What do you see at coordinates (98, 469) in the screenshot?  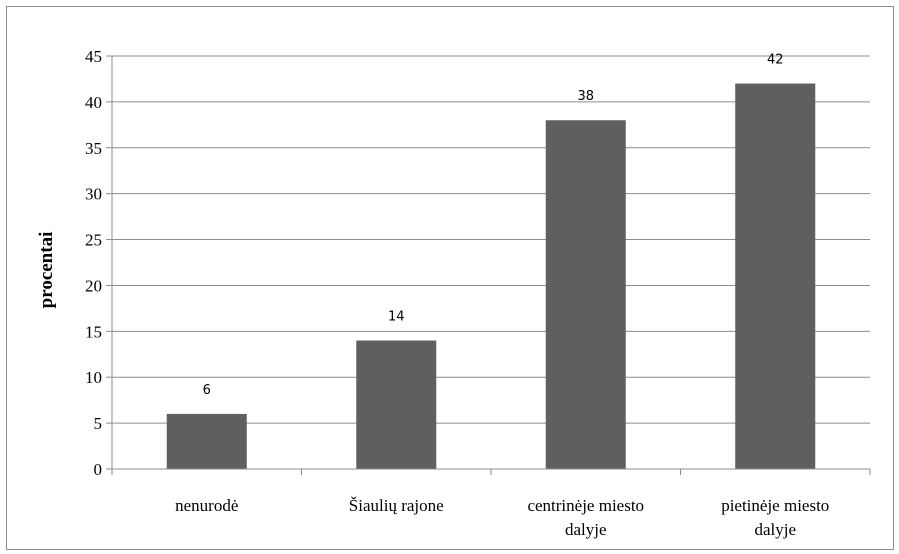 I see `y-tick-label: 0` at bounding box center [98, 469].